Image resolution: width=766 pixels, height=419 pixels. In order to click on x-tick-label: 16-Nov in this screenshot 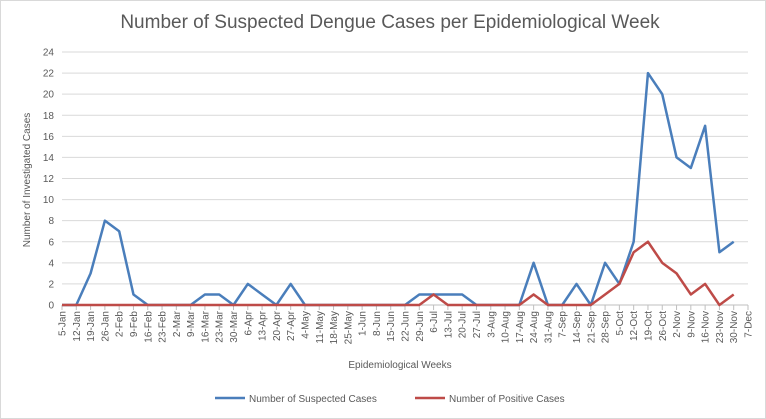, I will do `click(706, 327)`.